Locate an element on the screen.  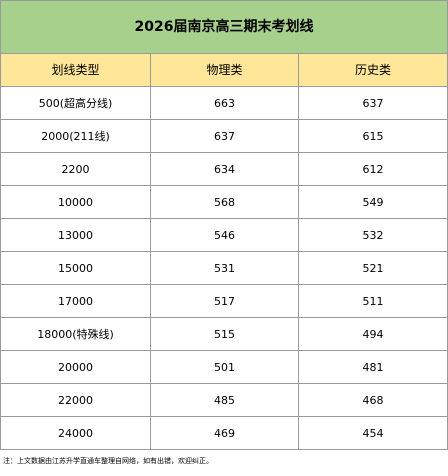
cell-line-type: 15000 is located at coordinates (75, 268).